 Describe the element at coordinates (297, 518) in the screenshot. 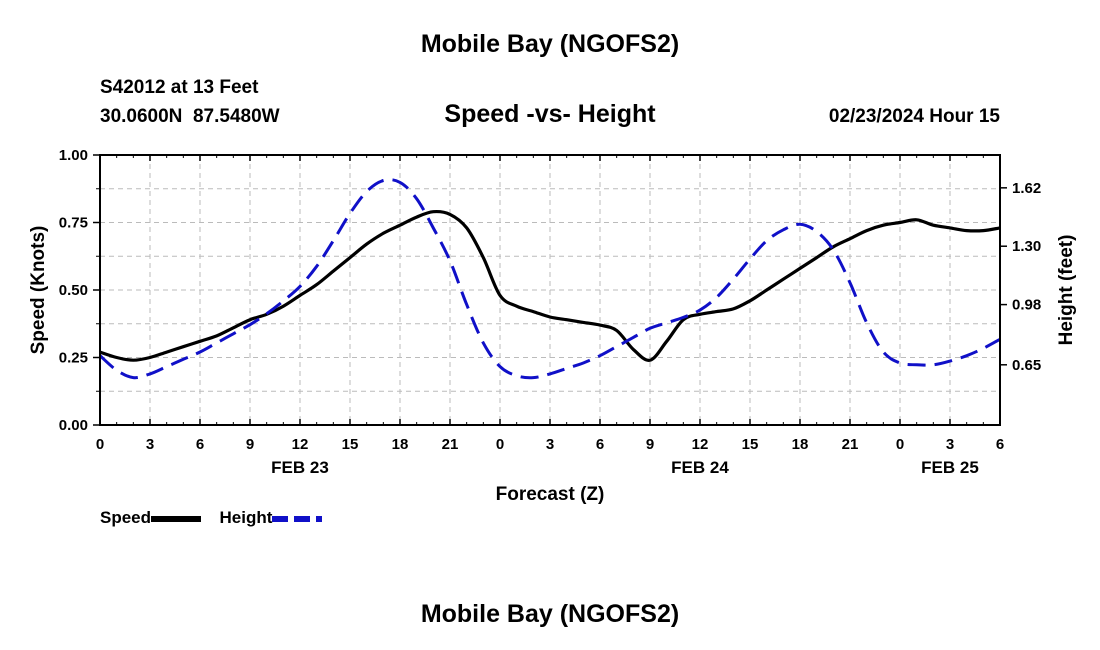

I see `legend-height-swatch` at that location.